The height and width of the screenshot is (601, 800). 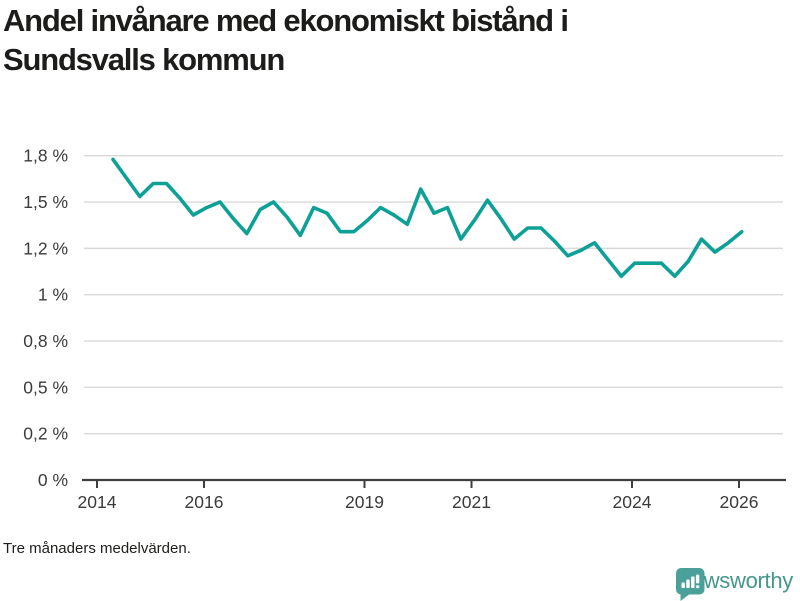 What do you see at coordinates (286, 20) in the screenshot?
I see `page-title-line1: Andel invånare med ekonomiskt bistånd i` at bounding box center [286, 20].